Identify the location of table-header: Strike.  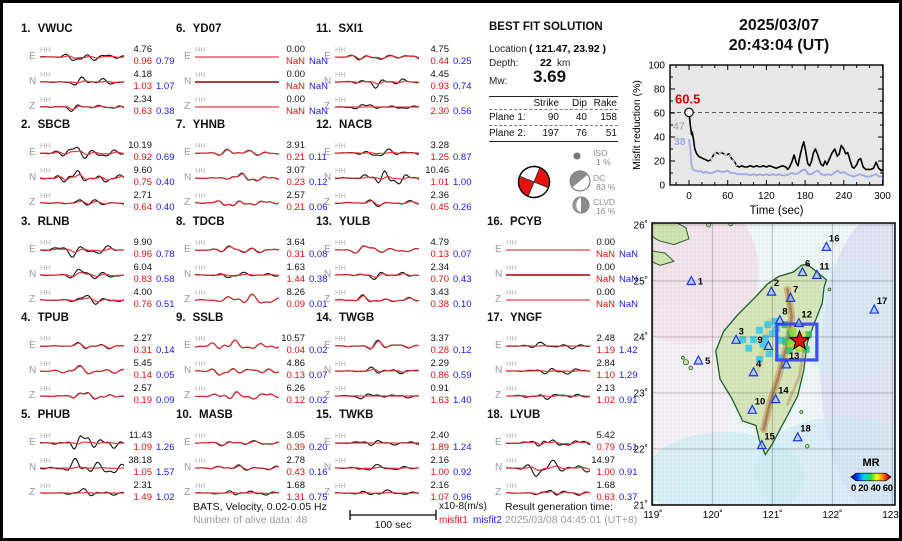
(546, 103).